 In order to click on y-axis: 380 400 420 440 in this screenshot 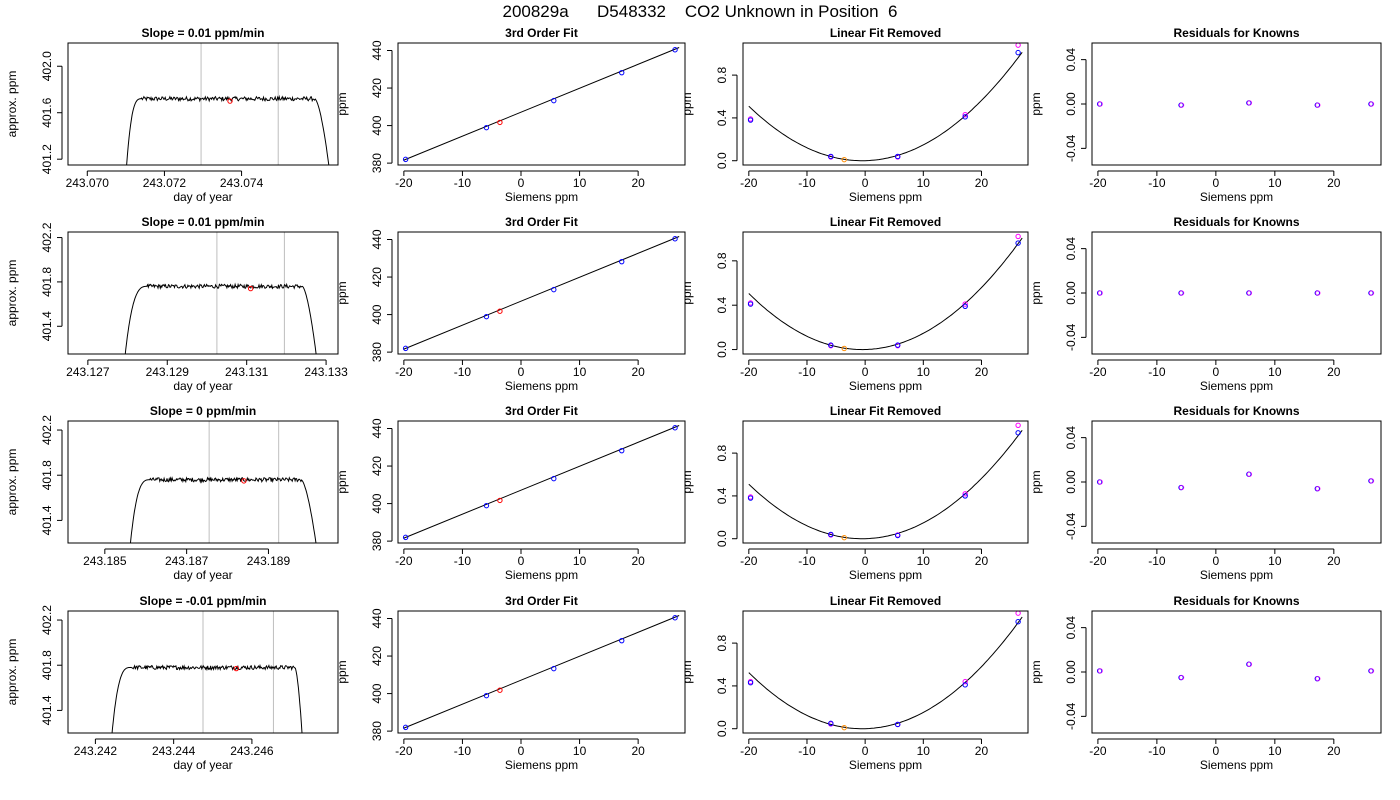, I will do `click(381, 484)`.